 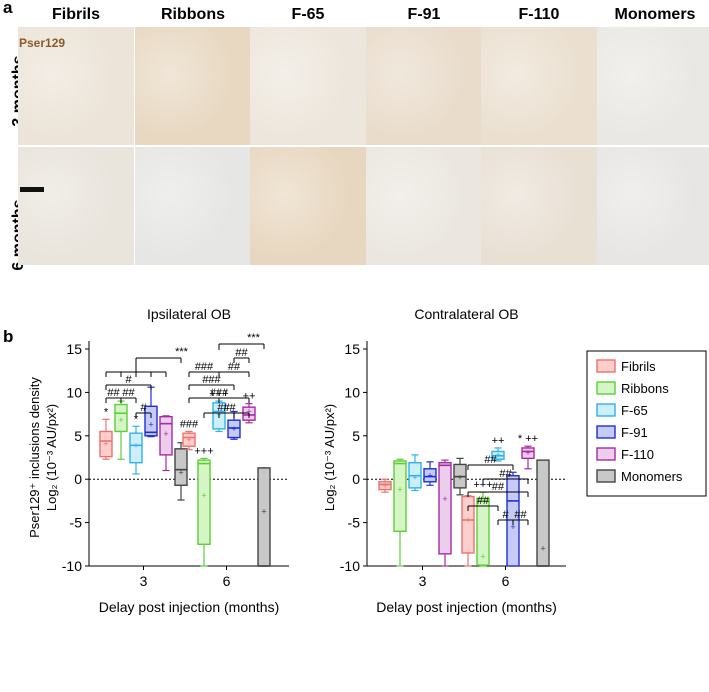 What do you see at coordinates (241, 341) in the screenshot?
I see `bracket-monomer-6m: ***` at bounding box center [241, 341].